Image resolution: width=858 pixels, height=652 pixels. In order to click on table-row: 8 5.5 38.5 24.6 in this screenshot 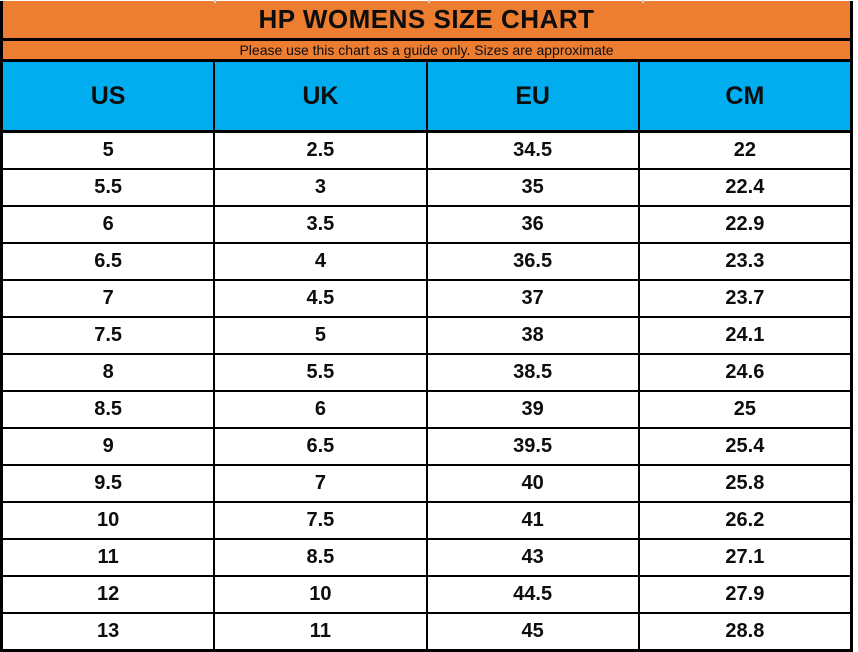, I will do `click(426, 373)`.